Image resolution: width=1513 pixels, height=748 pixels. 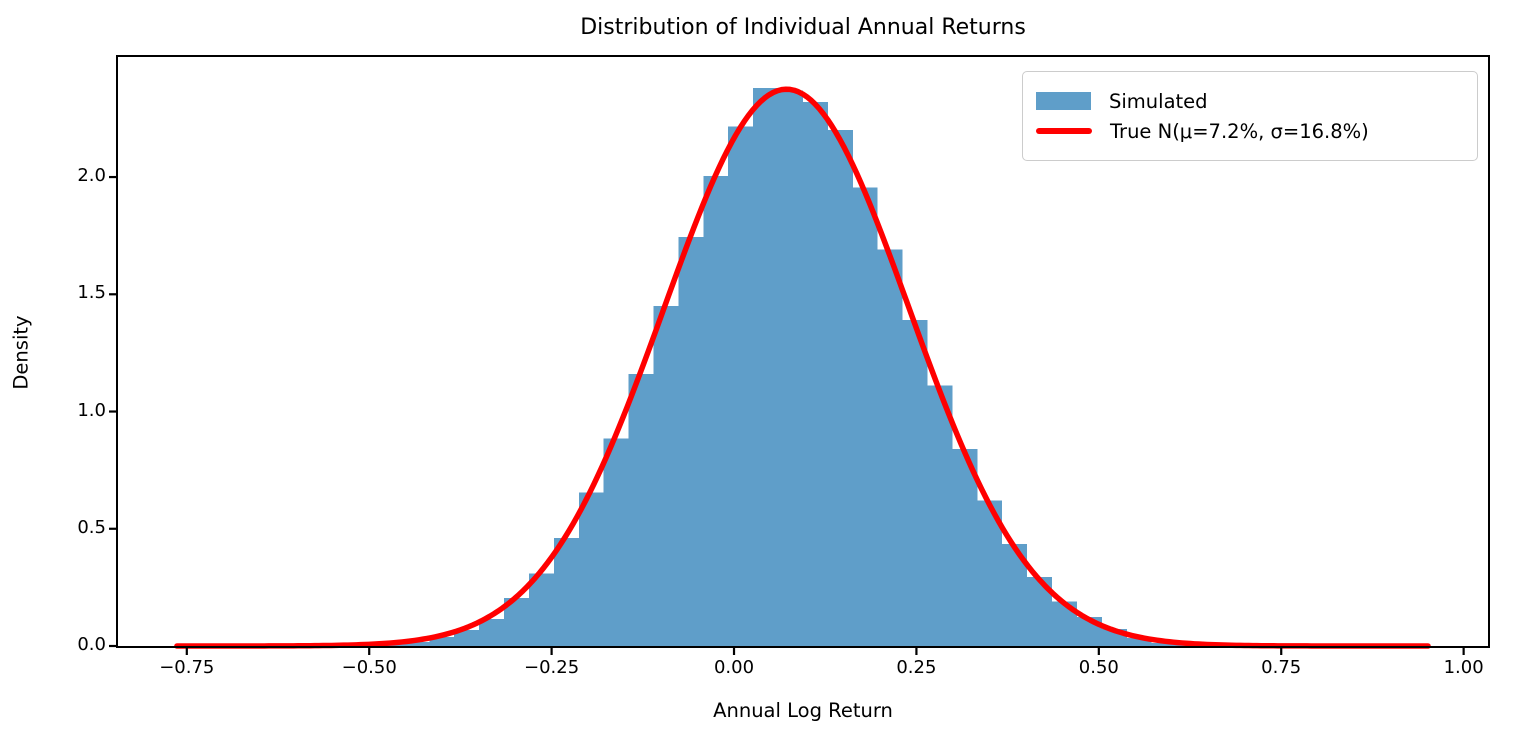 What do you see at coordinates (1239, 131) in the screenshot?
I see `legend-label-true-normal: True N(μ=7.2%, σ=16.8%)` at bounding box center [1239, 131].